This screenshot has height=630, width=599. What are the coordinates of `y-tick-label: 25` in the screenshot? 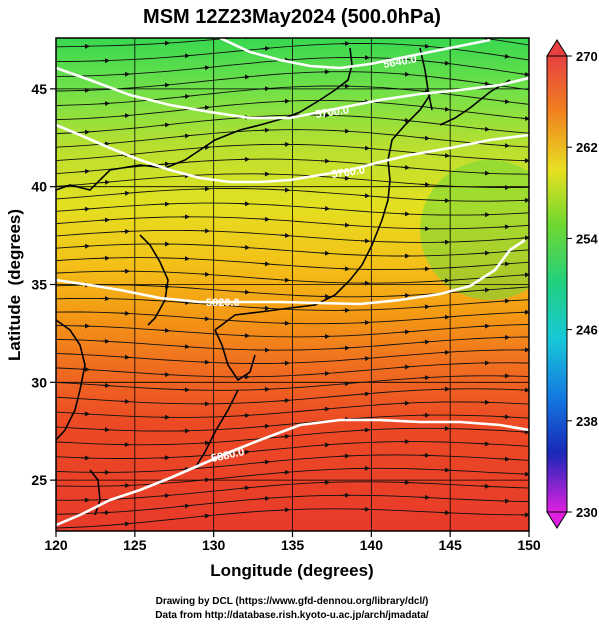 It's located at (39, 480).